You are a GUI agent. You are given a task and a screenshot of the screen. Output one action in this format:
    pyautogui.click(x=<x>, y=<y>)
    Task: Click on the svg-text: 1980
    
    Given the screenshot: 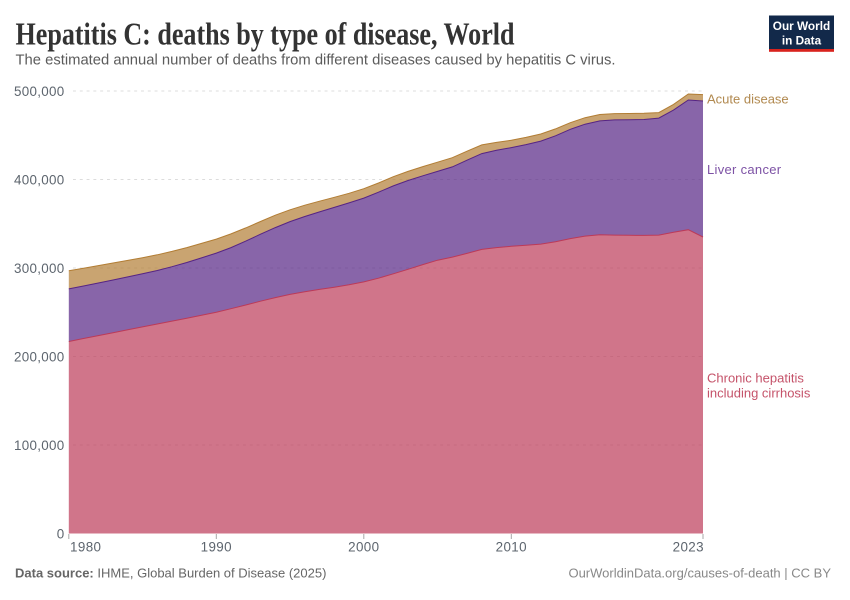 What is the action you would take?
    pyautogui.click(x=85, y=547)
    